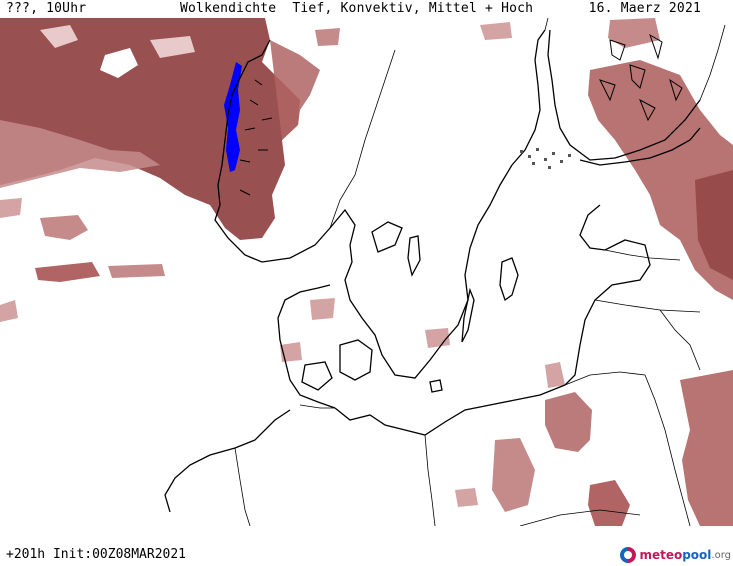 The height and width of the screenshot is (566, 733). What do you see at coordinates (555, 375) in the screenshot?
I see `cloud-patch-baltic-south` at bounding box center [555, 375].